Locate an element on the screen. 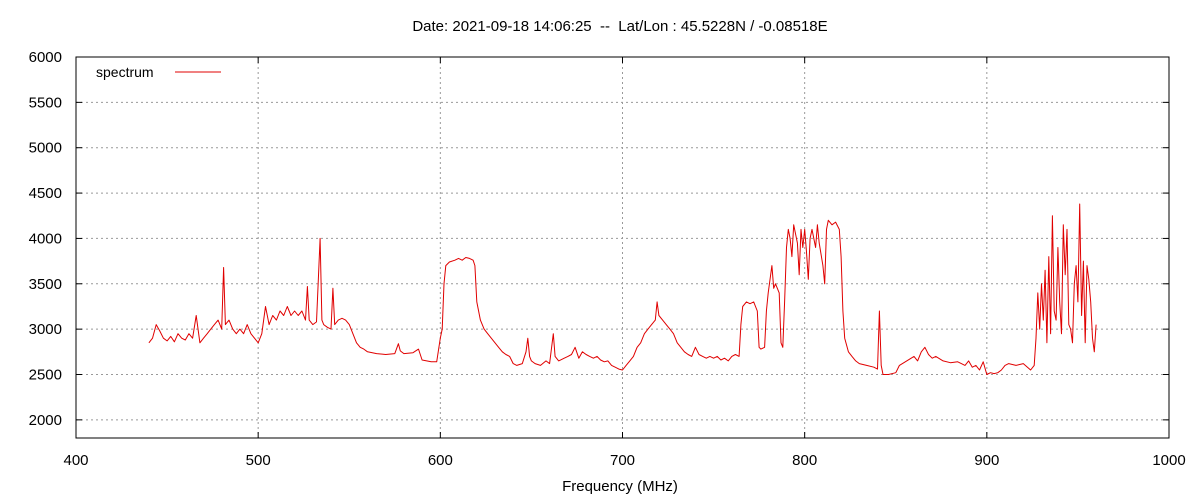 The image size is (1200, 500). y-tick-label: 3000 is located at coordinates (45, 329).